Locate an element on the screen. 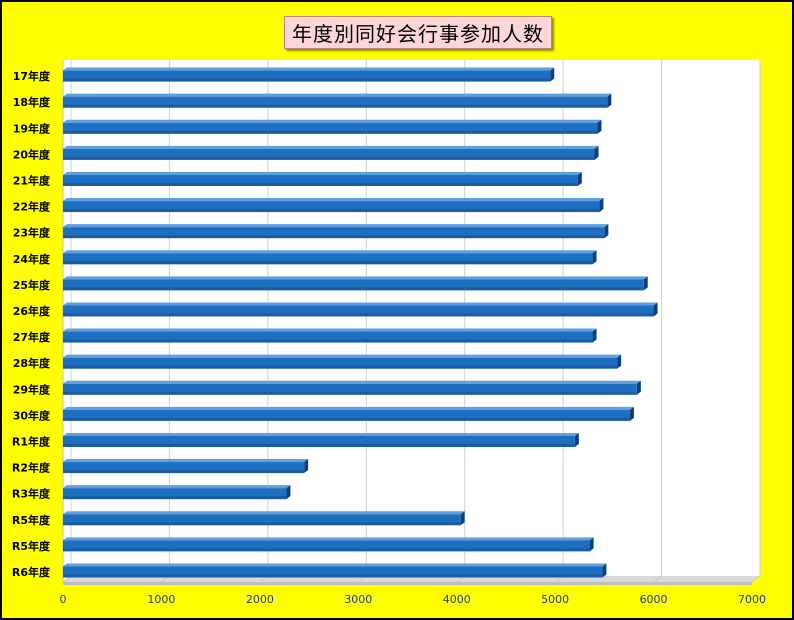 The width and height of the screenshot is (794, 620). y-category-label: 29年度 is located at coordinates (32, 389).